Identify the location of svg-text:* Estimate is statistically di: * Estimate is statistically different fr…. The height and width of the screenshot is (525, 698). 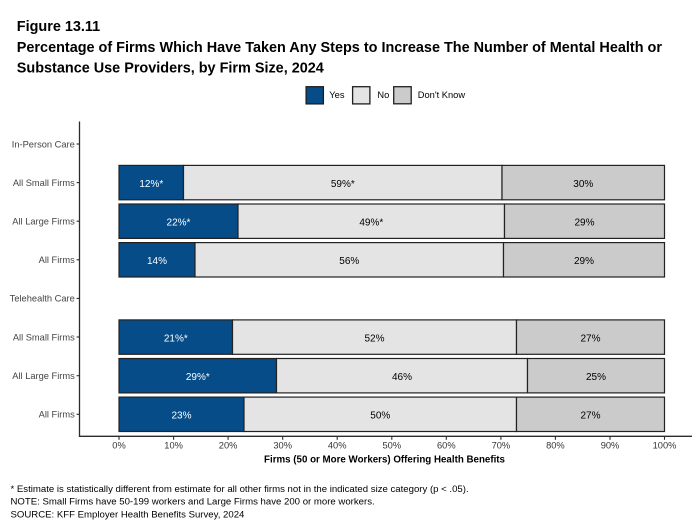
(240, 489).